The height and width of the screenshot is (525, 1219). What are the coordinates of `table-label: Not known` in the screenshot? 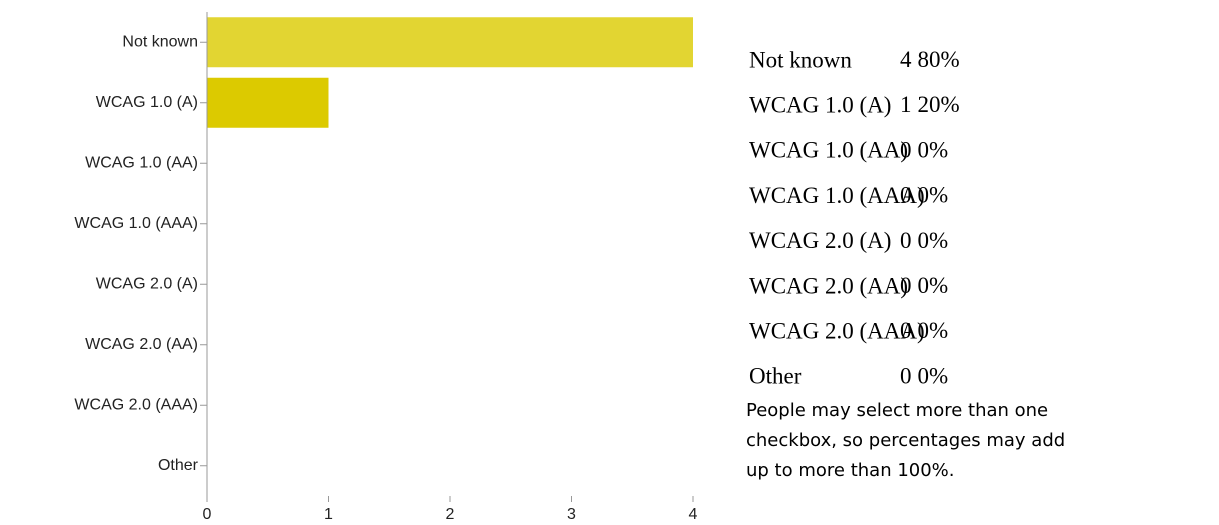 It's located at (800, 59).